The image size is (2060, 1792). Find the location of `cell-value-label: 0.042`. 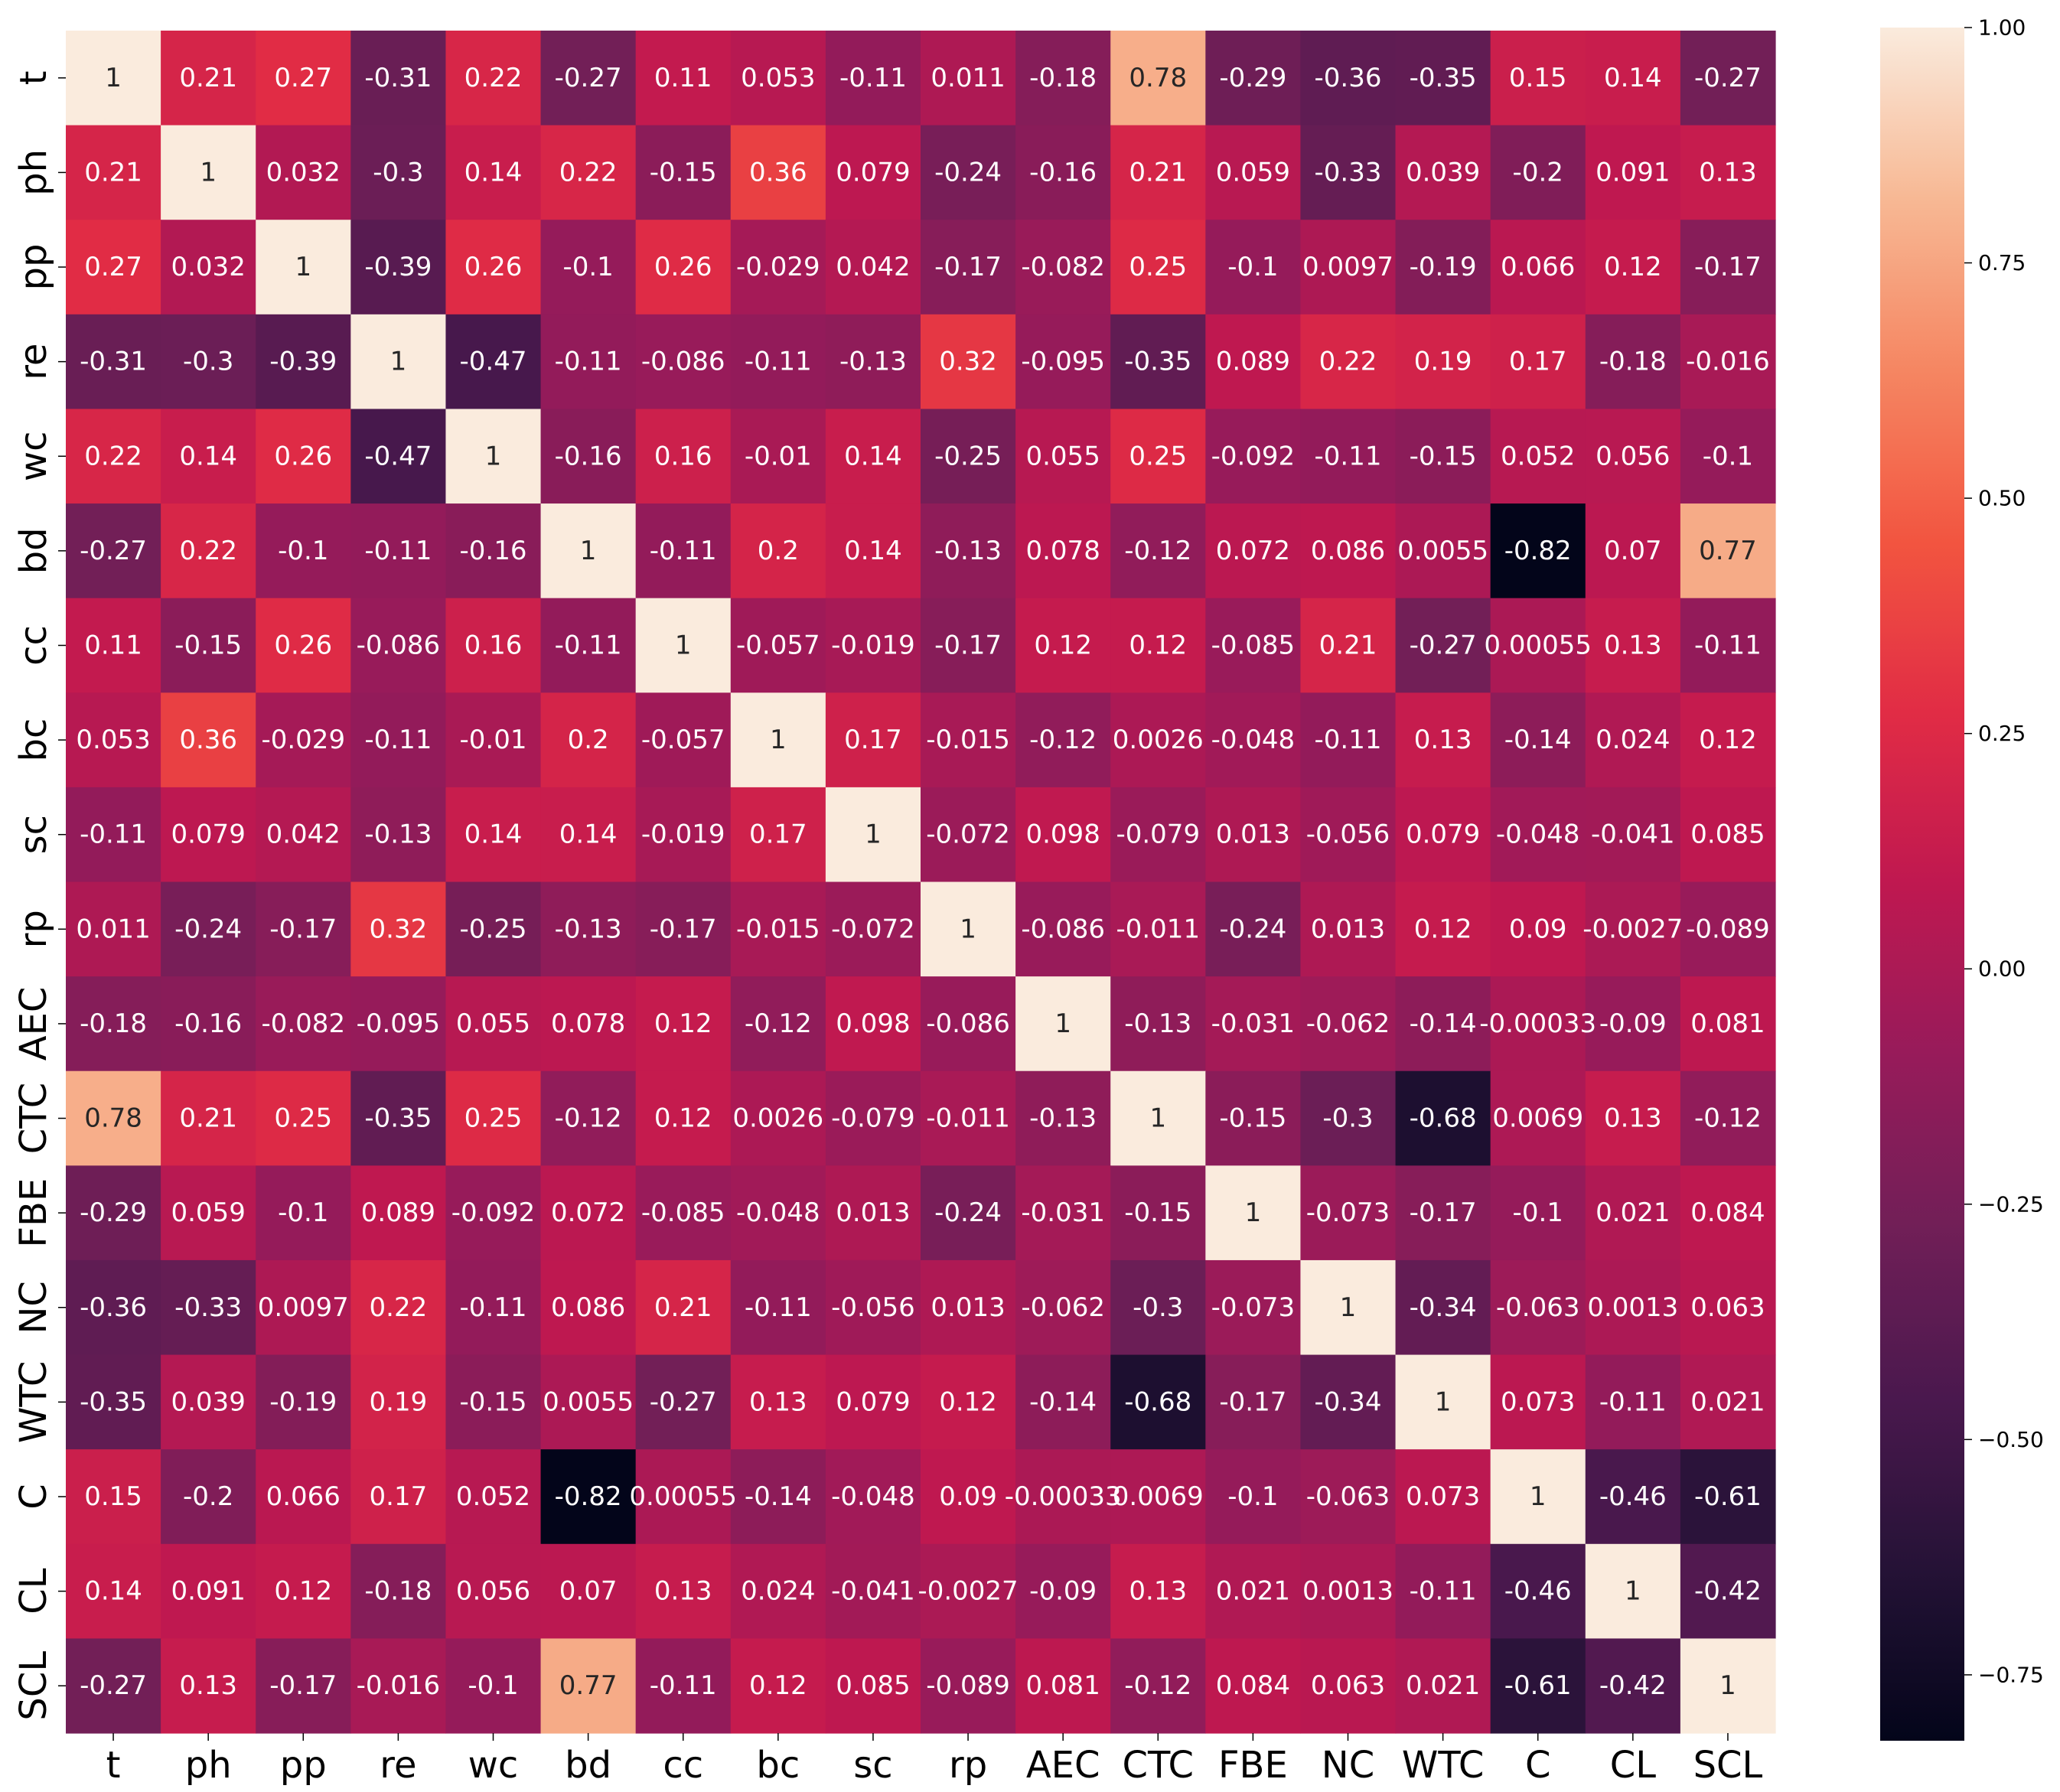

cell-value-label: 0.042 is located at coordinates (873, 267).